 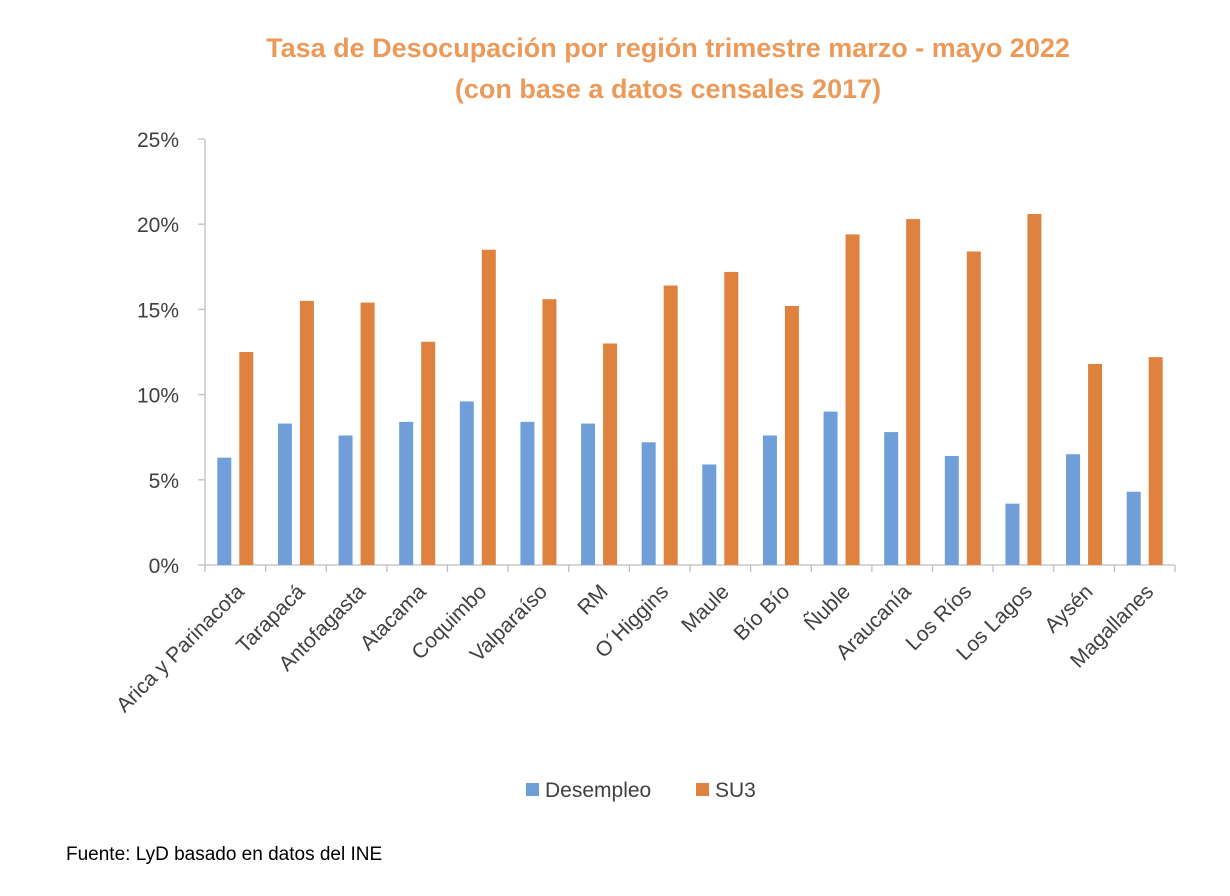 I want to click on category-label: Aysén, so click(x=1068, y=608).